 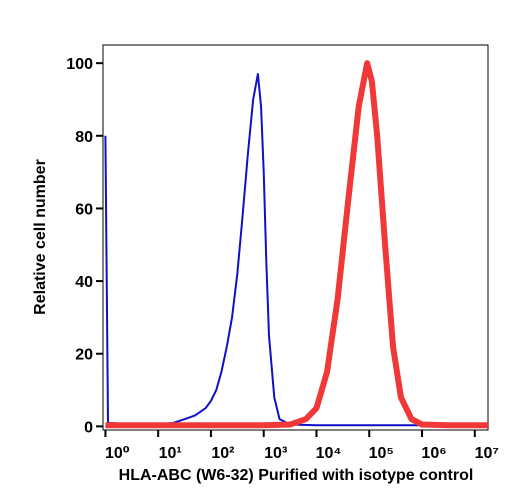 What do you see at coordinates (381, 453) in the screenshot?
I see `x-tick-label: 10⁵` at bounding box center [381, 453].